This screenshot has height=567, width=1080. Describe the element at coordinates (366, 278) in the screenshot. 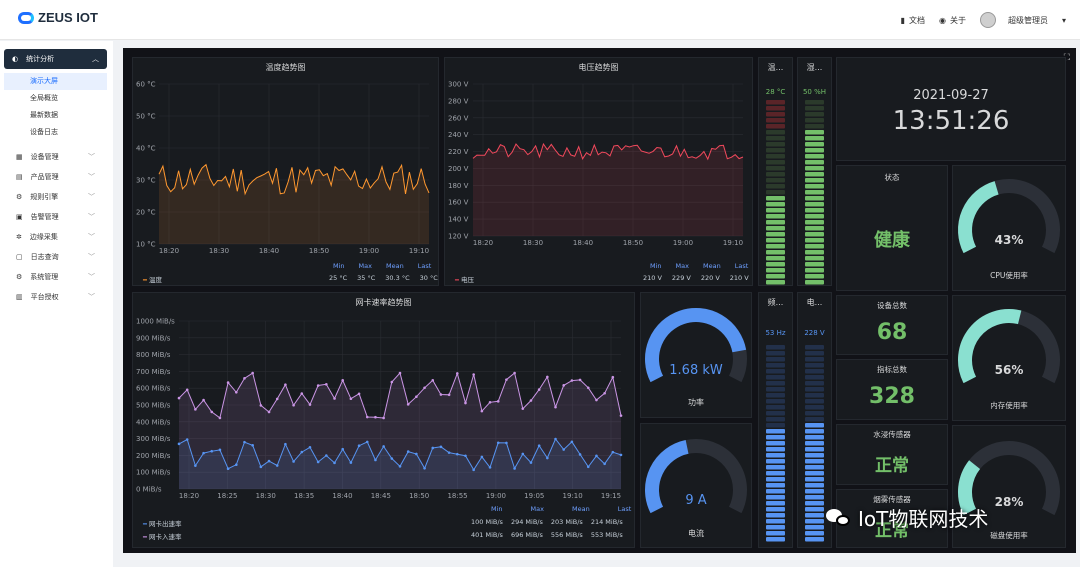

I see `stat-max: 35 °C` at that location.